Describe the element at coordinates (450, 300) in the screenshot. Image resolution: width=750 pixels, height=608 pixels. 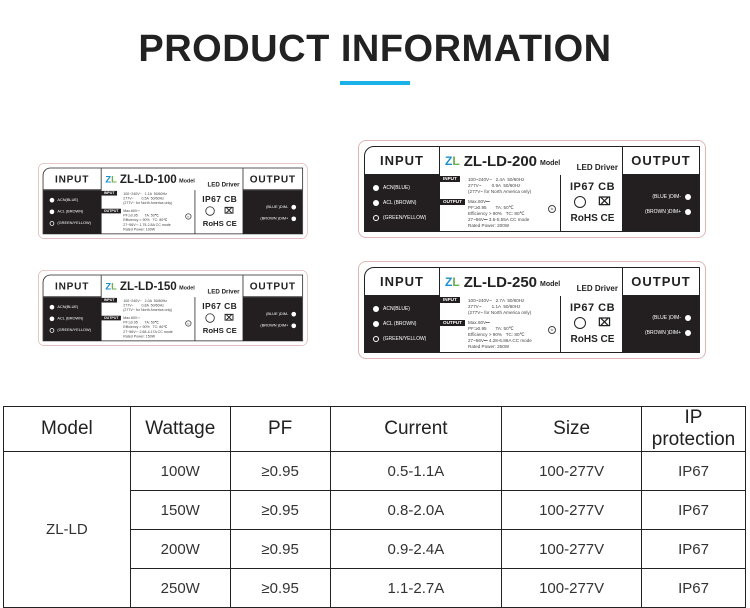
I see `input-tag: INPUT` at that location.